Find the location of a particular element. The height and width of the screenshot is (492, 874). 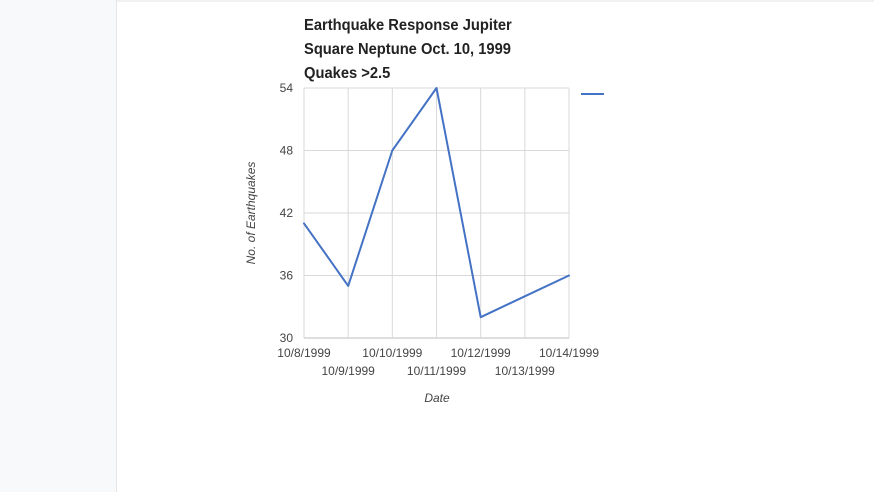

y-axis-title: No. of Earthquakes is located at coordinates (251, 213).